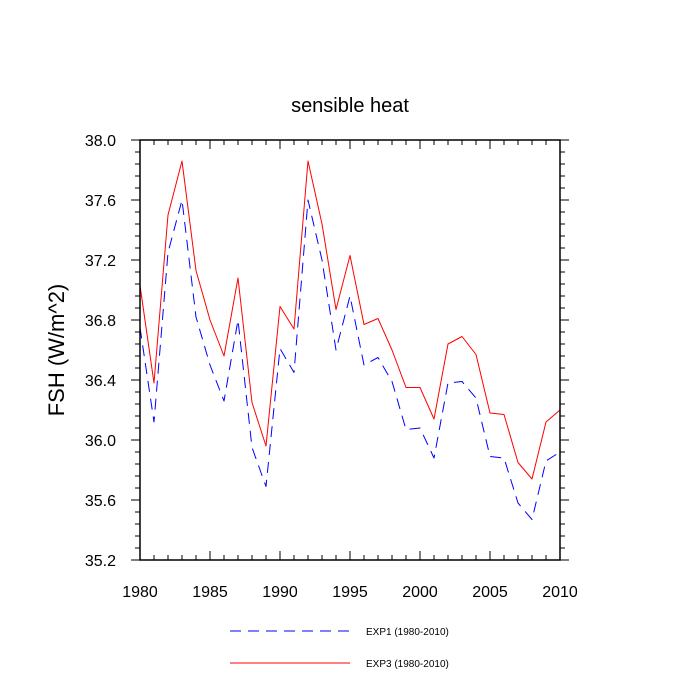  I want to click on y-tick-label: 36.0, so click(100, 441).